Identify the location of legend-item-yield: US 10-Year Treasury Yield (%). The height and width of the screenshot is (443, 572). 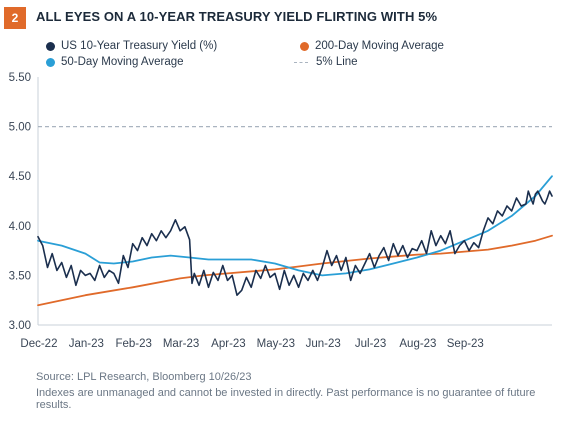
(131, 46).